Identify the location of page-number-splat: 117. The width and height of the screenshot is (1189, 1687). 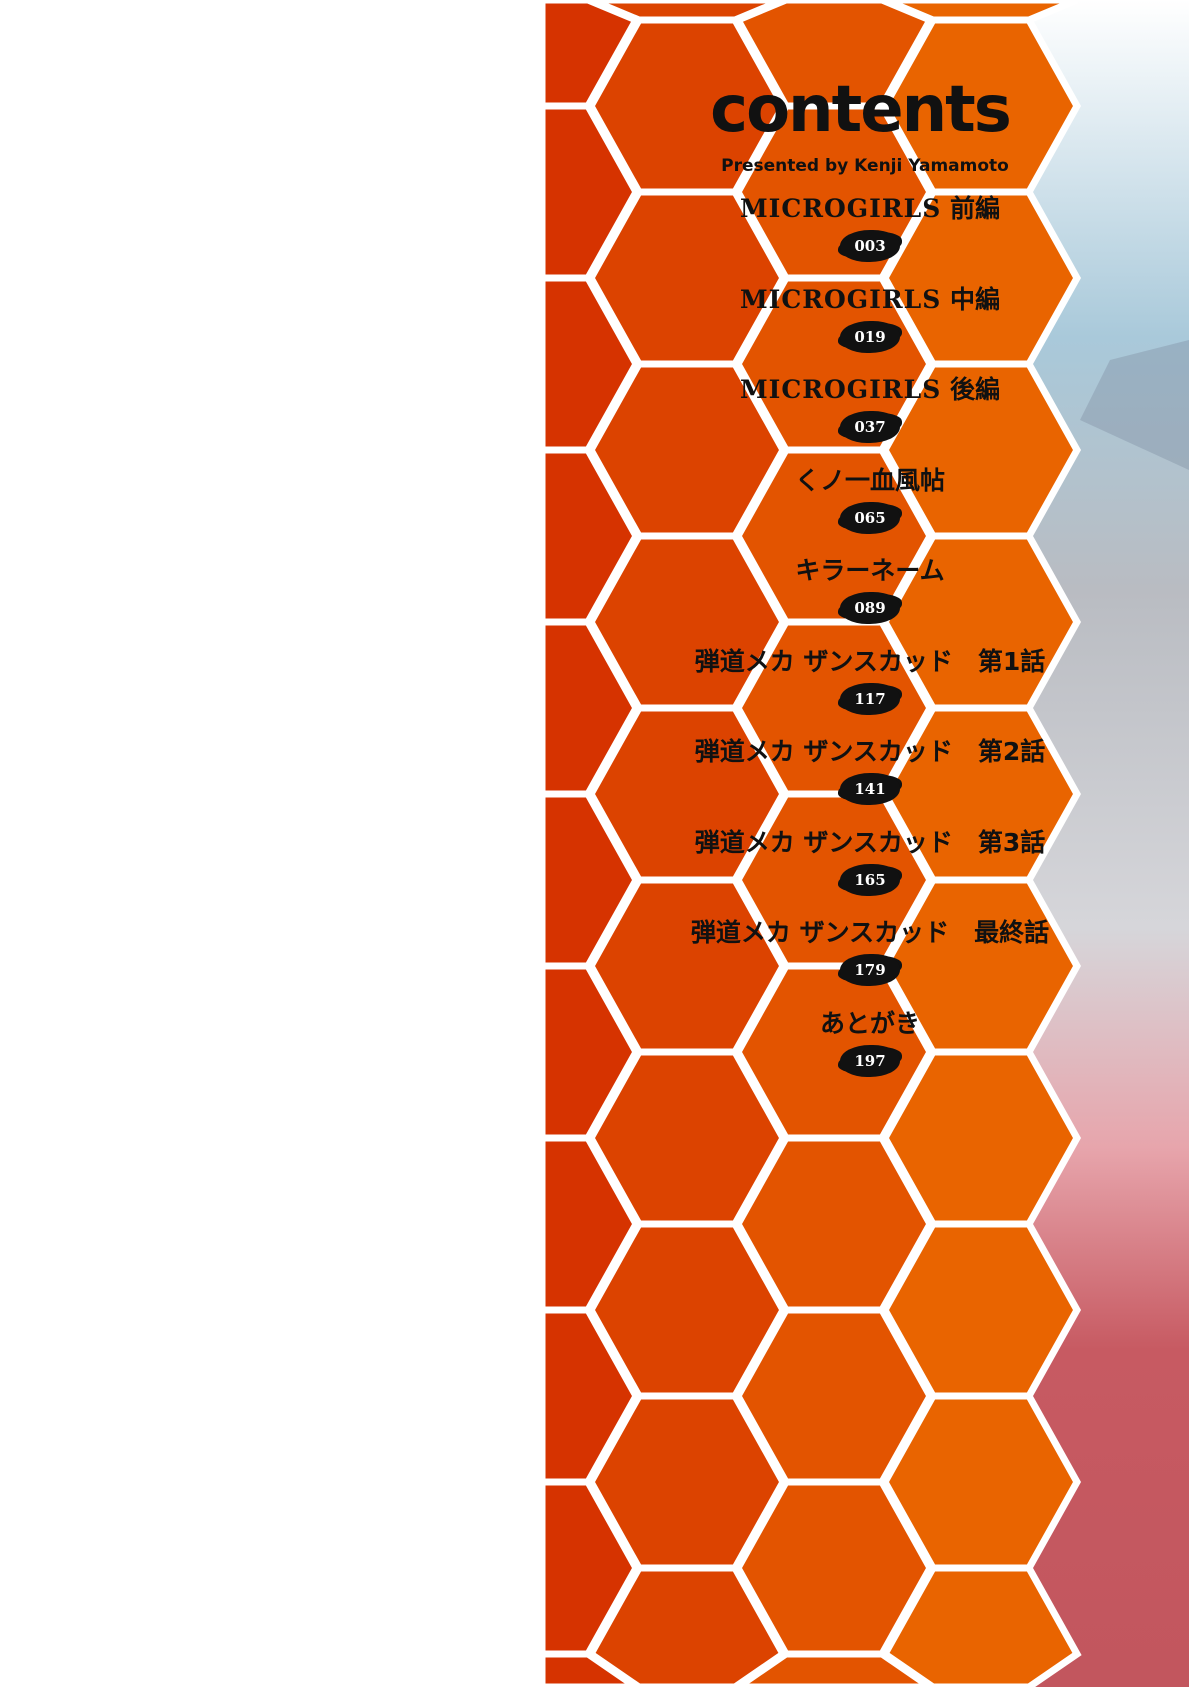
(870, 698).